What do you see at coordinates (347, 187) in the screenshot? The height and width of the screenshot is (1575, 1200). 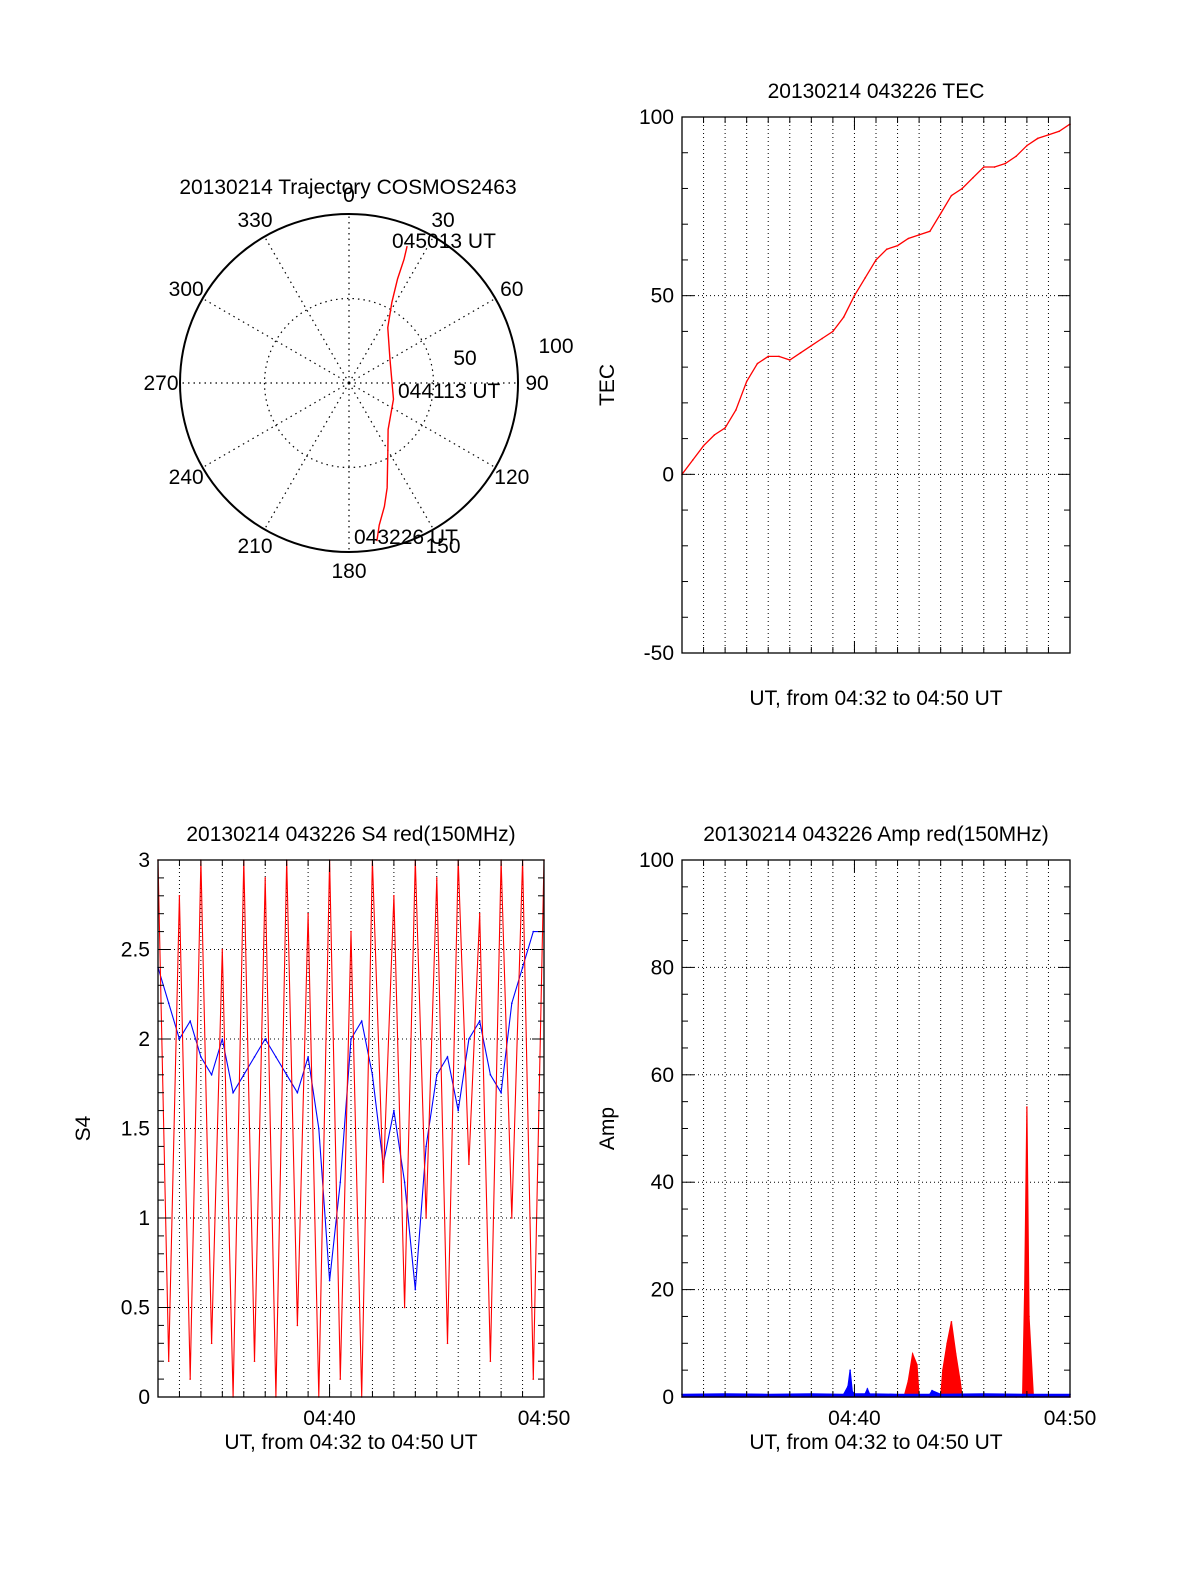 I see `polar-title: 20130214 Trajectory COSMOS2463` at bounding box center [347, 187].